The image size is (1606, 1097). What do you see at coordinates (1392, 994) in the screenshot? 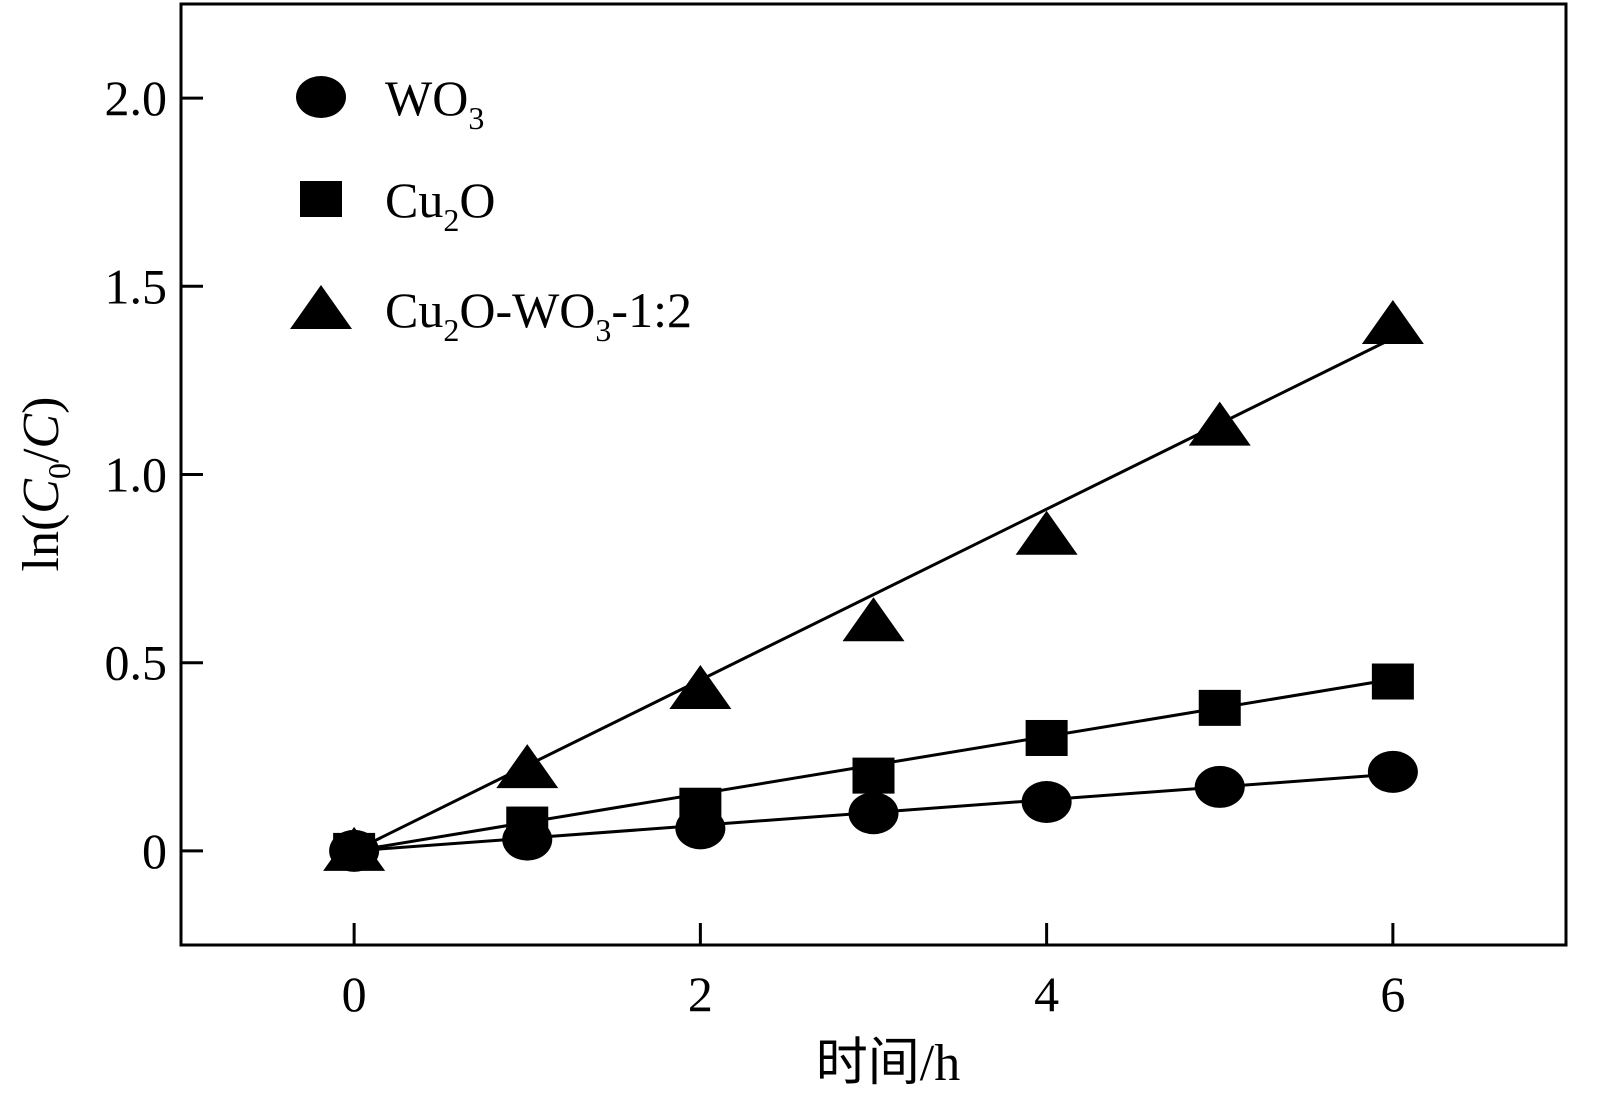
I see `x-tick-label: 6` at bounding box center [1392, 994].